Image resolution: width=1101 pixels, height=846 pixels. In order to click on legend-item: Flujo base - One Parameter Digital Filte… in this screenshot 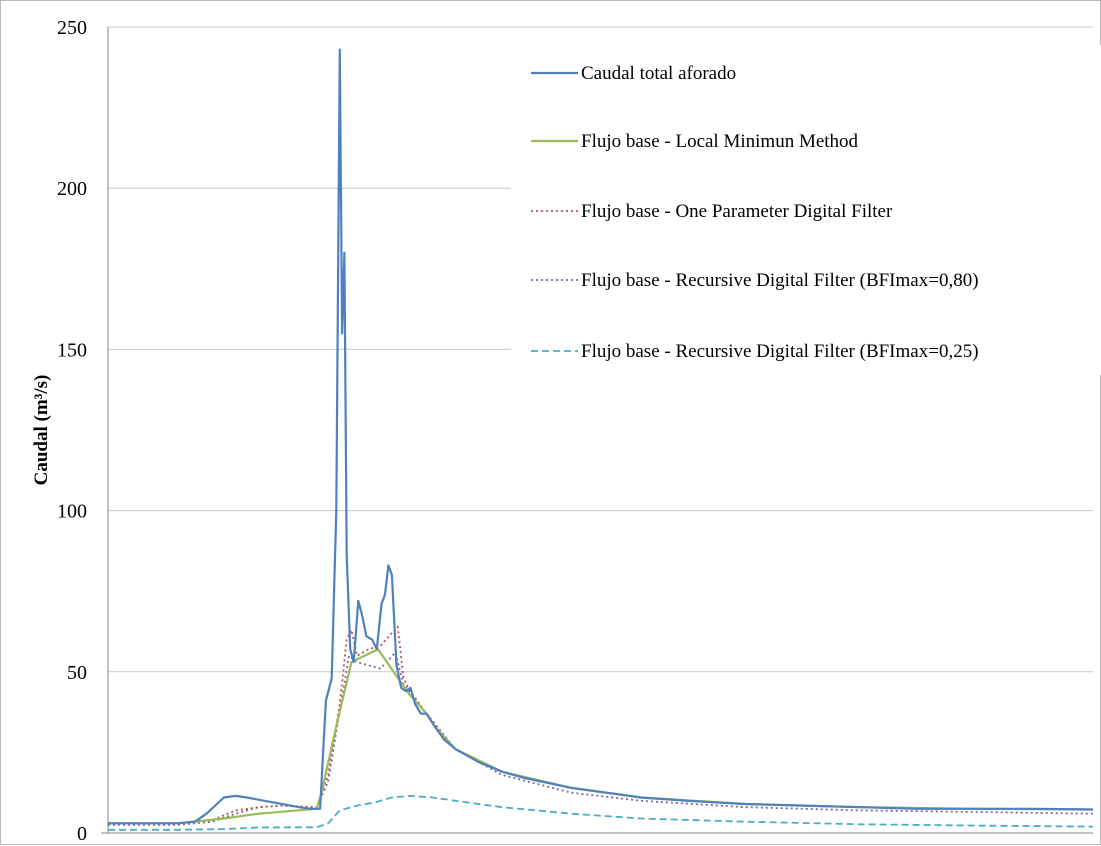, I will do `click(712, 211)`.